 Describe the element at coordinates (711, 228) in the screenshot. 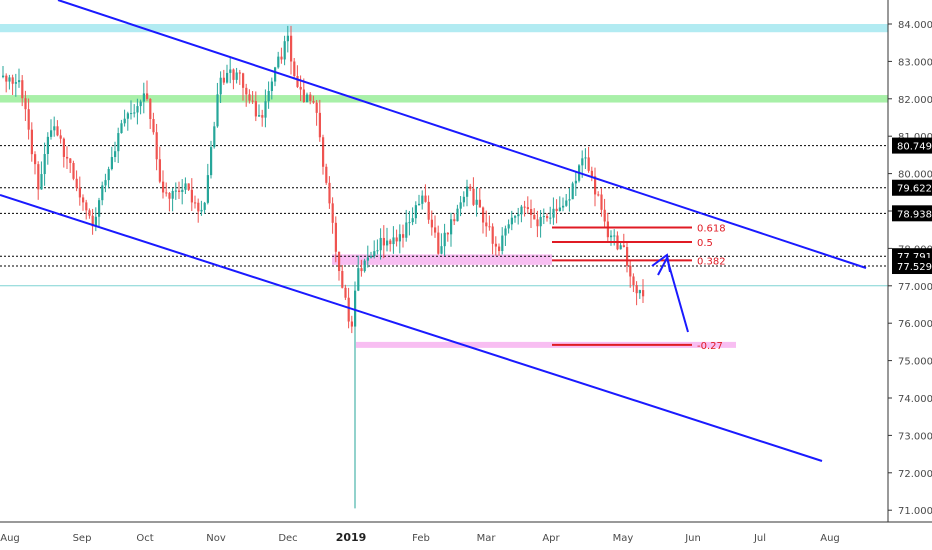

I see `fib-label: 0.618` at that location.